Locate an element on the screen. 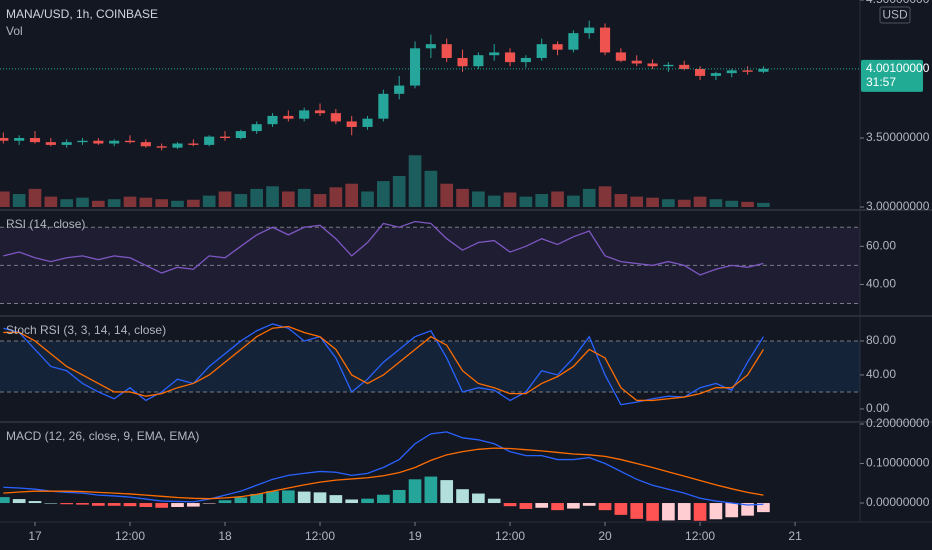 The width and height of the screenshot is (932, 550). y-tick-label: 3.50000000 is located at coordinates (898, 137).